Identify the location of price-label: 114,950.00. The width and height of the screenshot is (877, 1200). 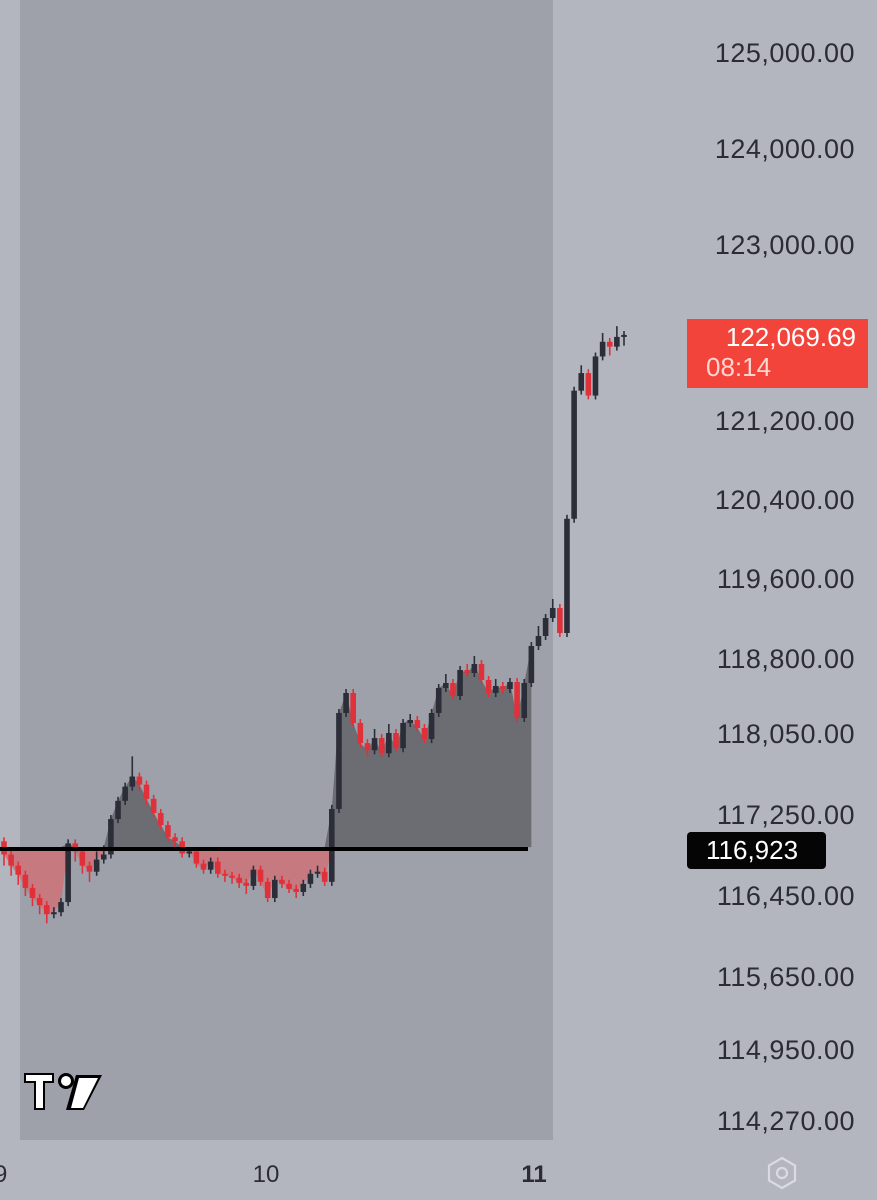
(786, 1050).